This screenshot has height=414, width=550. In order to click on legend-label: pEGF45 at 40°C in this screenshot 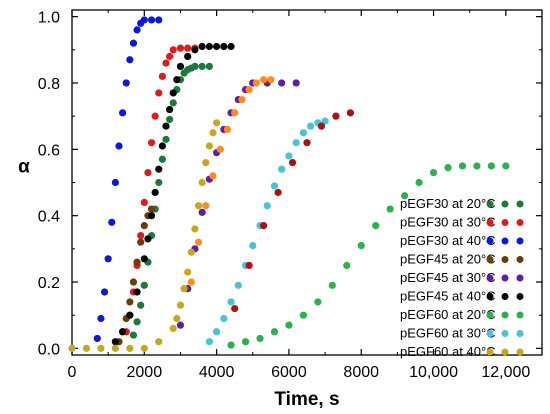, I will do `click(448, 296)`.